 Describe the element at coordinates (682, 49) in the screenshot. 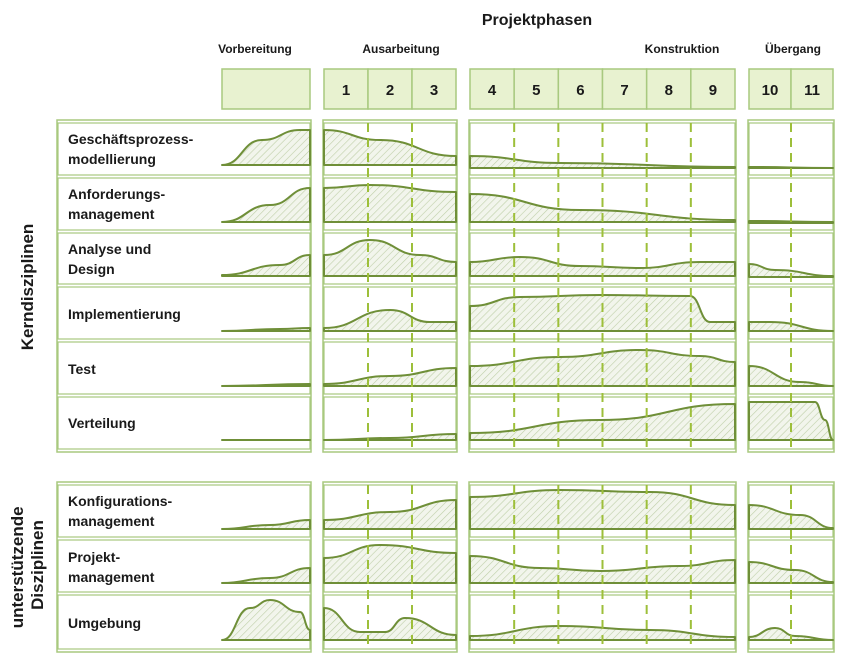

I see `phase-label-konstruktion: Konstruktion` at that location.